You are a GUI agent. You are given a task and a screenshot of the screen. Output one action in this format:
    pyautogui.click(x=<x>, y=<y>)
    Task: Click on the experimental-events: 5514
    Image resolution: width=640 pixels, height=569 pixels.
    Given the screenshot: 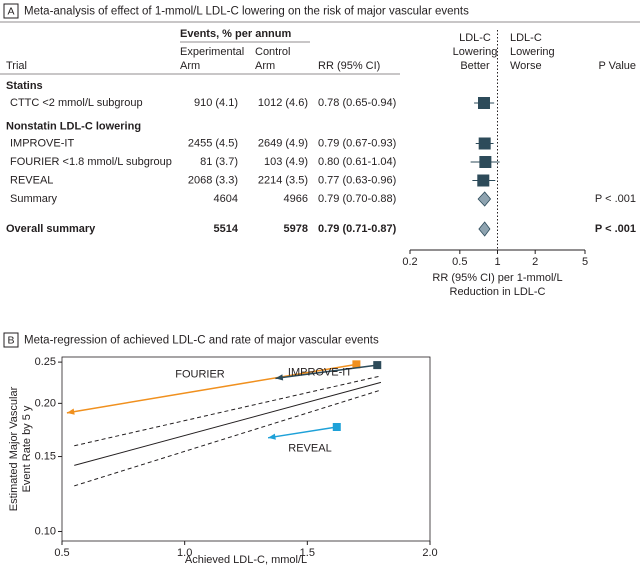 What is the action you would take?
    pyautogui.click(x=226, y=229)
    